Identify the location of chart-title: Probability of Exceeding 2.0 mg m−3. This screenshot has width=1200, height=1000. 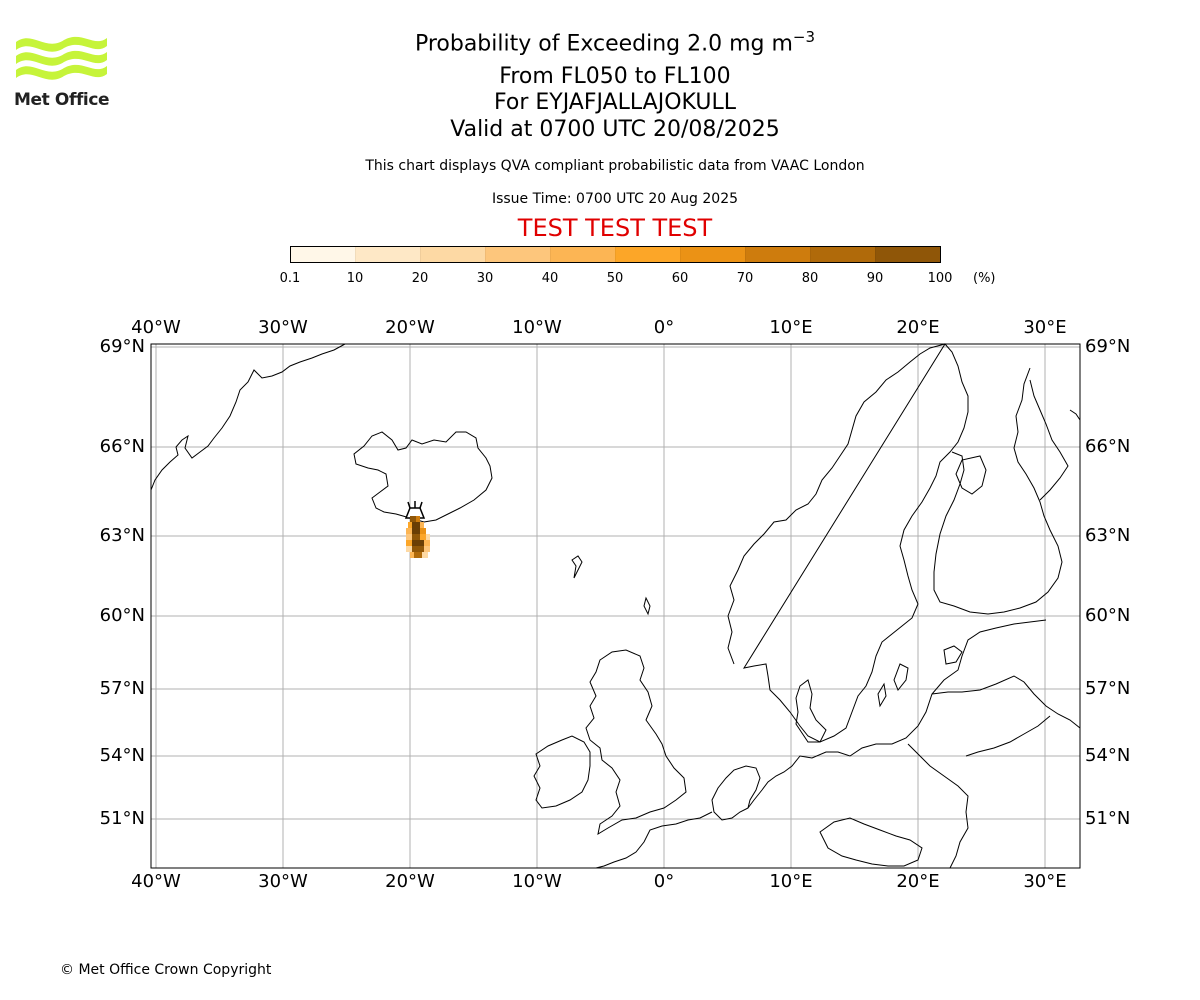
(600, 42).